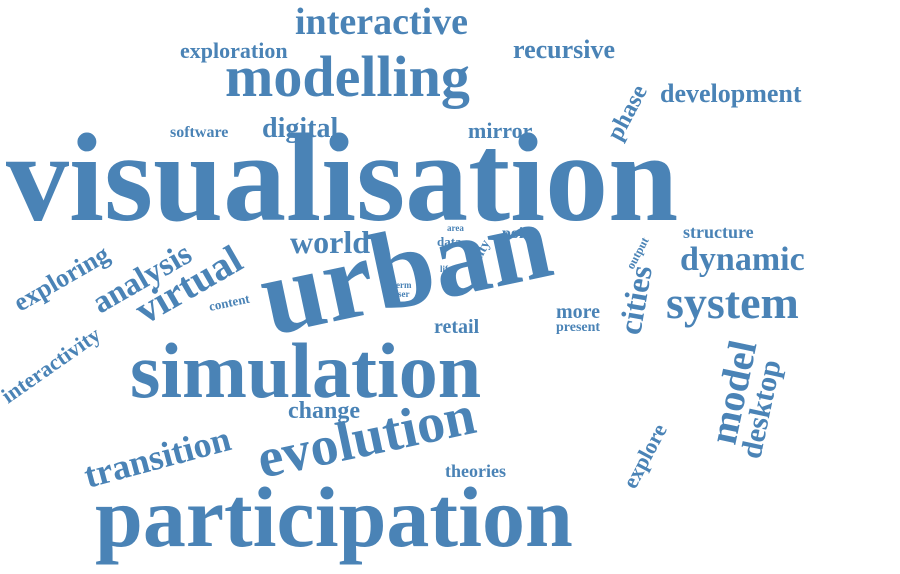  Describe the element at coordinates (381, 22) in the screenshot. I see `word-interactive: interactive` at that location.